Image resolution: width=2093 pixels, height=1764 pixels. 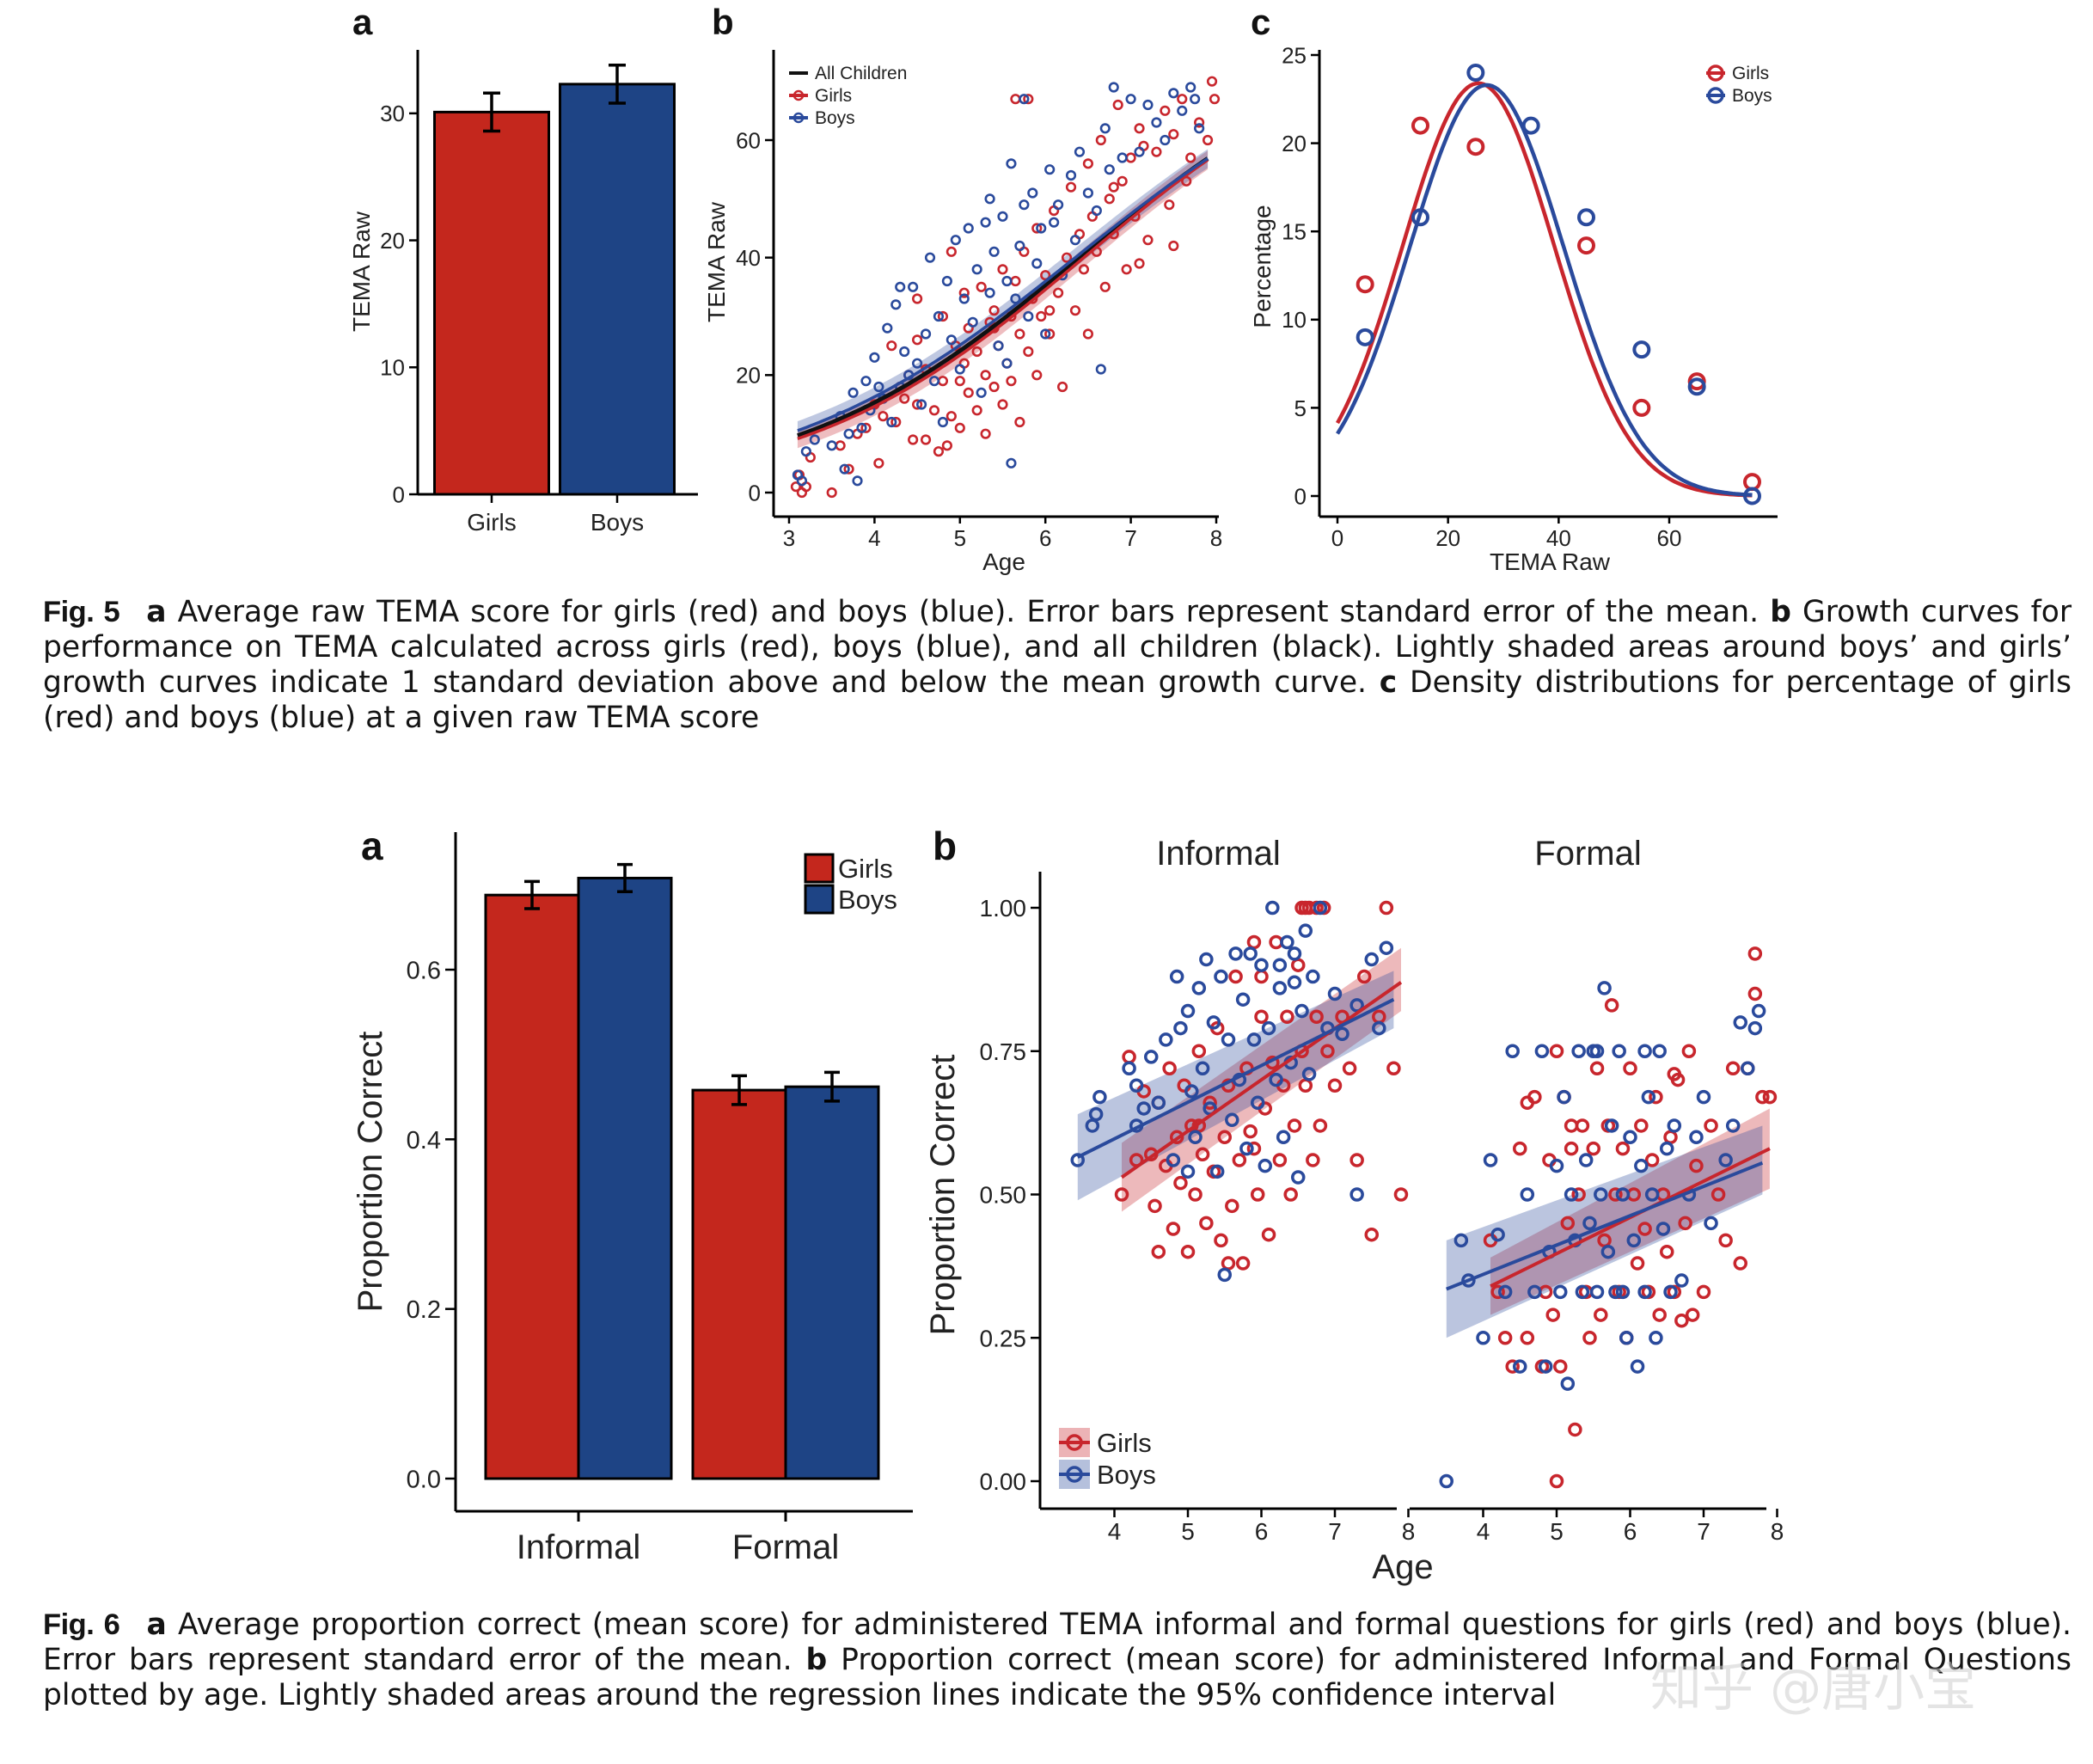 I want to click on fig6a-legend-label: Boys, so click(x=867, y=900).